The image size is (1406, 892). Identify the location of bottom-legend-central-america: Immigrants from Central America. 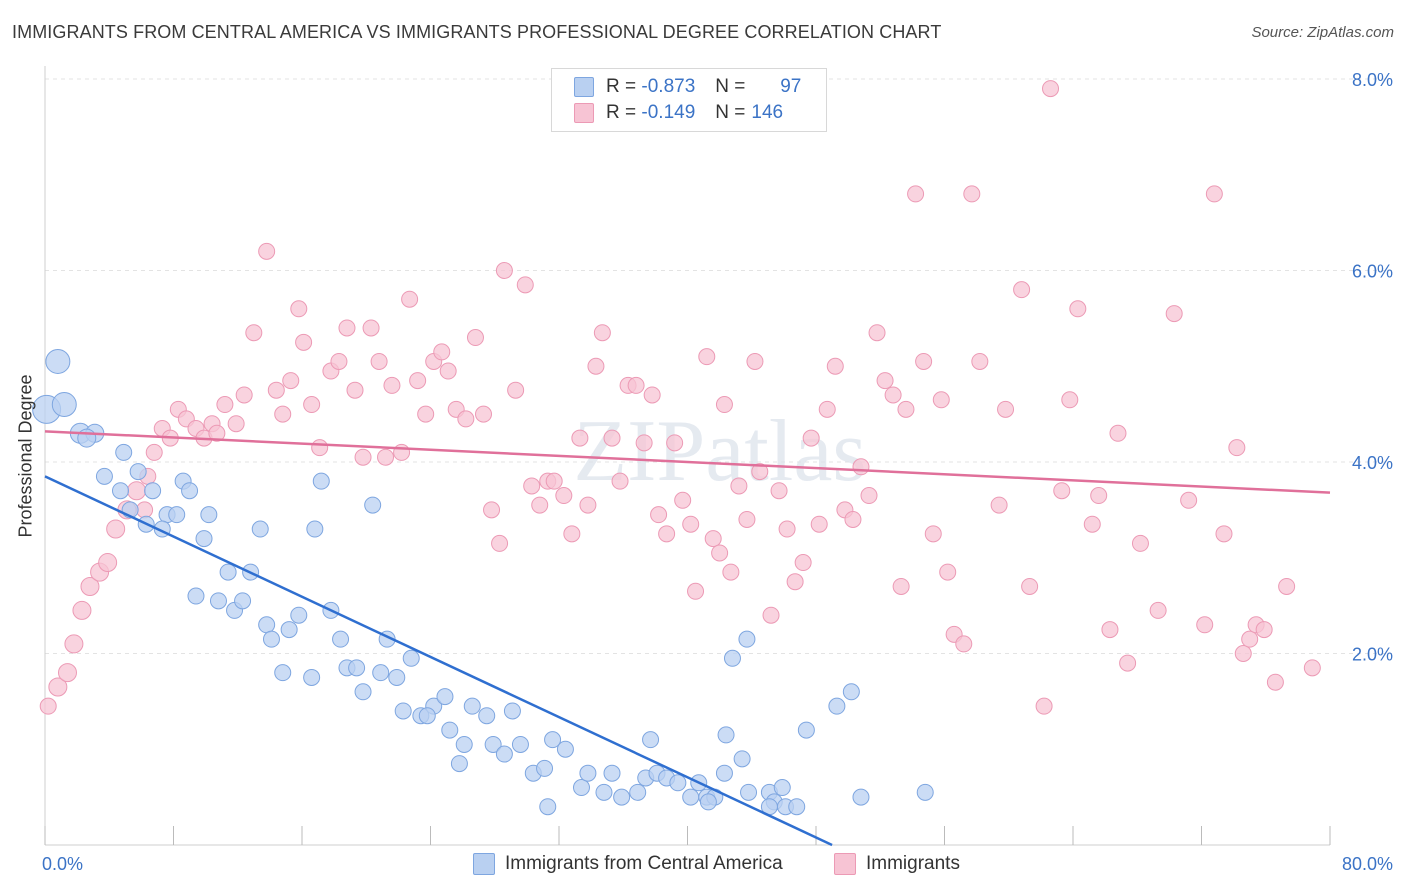
(628, 864).